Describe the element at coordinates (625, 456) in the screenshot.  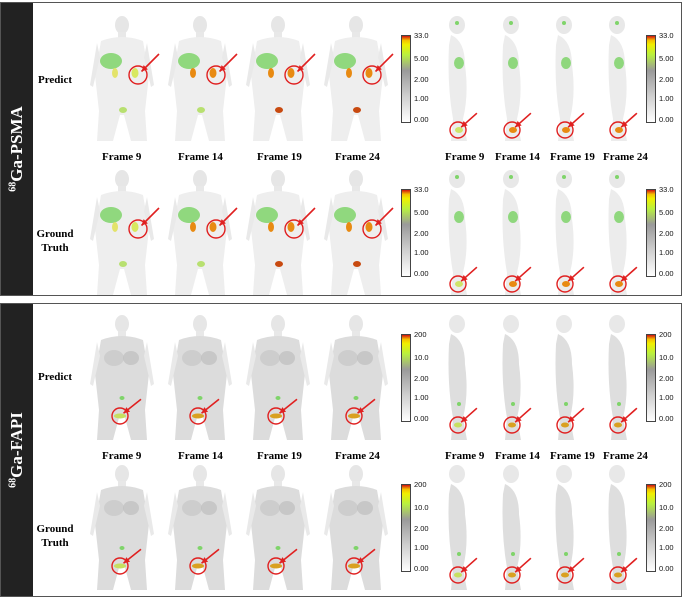
I see `frame-label: Frame 24` at that location.